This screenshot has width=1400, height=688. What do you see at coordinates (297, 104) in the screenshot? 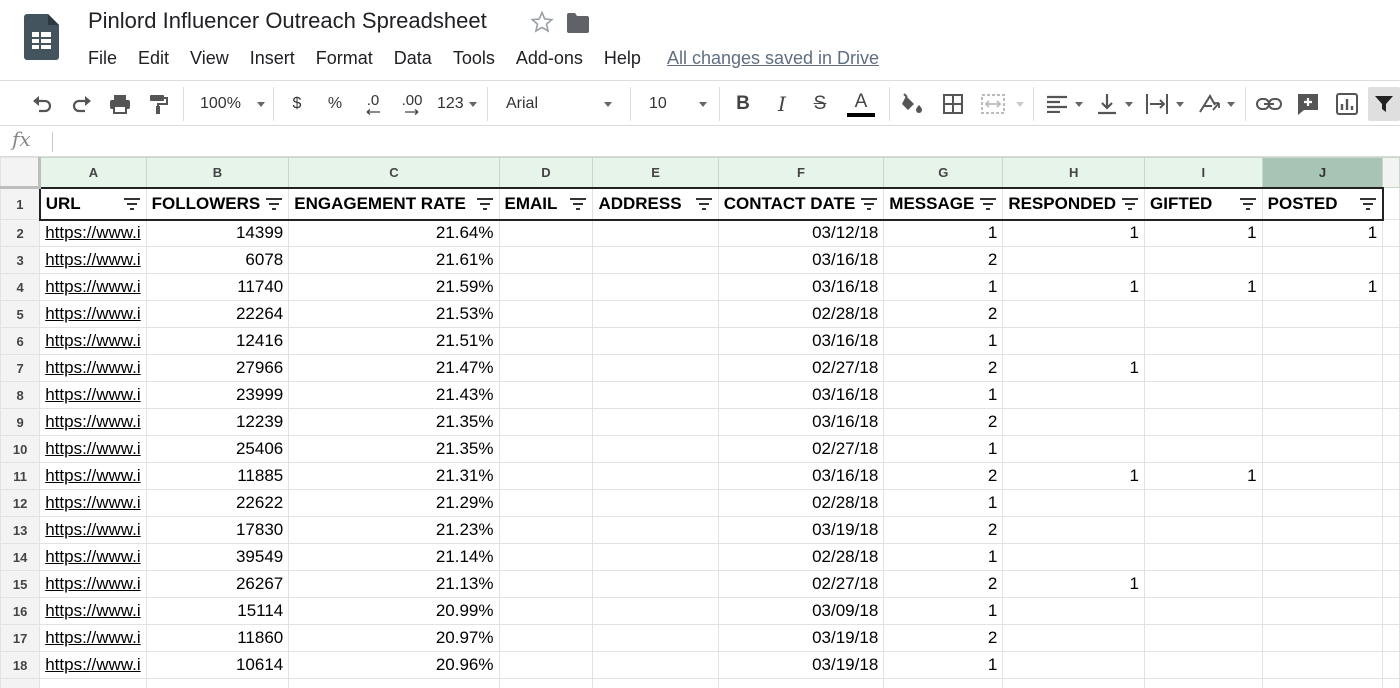
I see `currency-format-button: $` at bounding box center [297, 104].